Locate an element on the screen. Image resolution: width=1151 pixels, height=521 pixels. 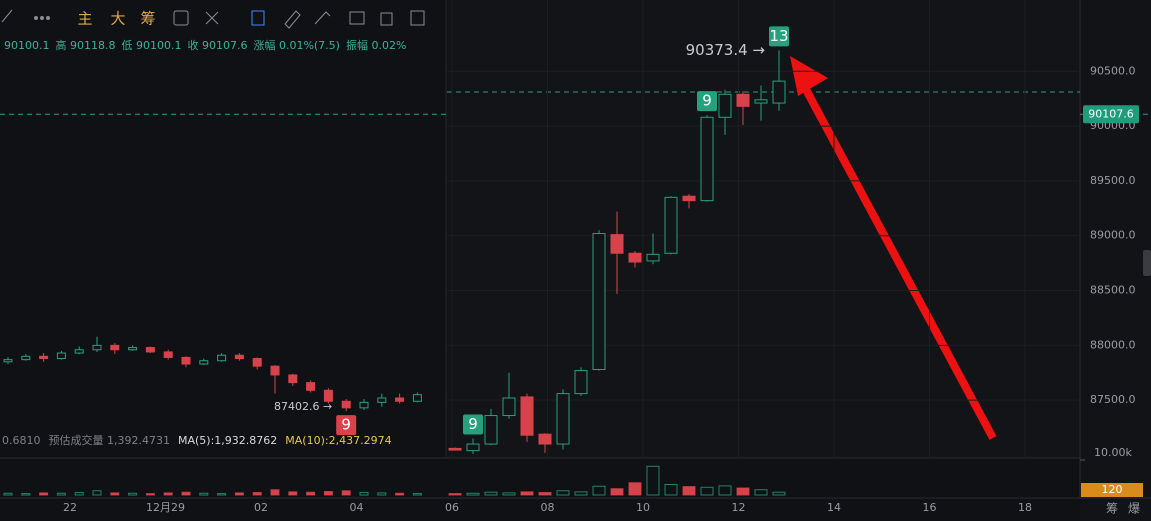
toolbar-button: 大 is located at coordinates (117, 19).